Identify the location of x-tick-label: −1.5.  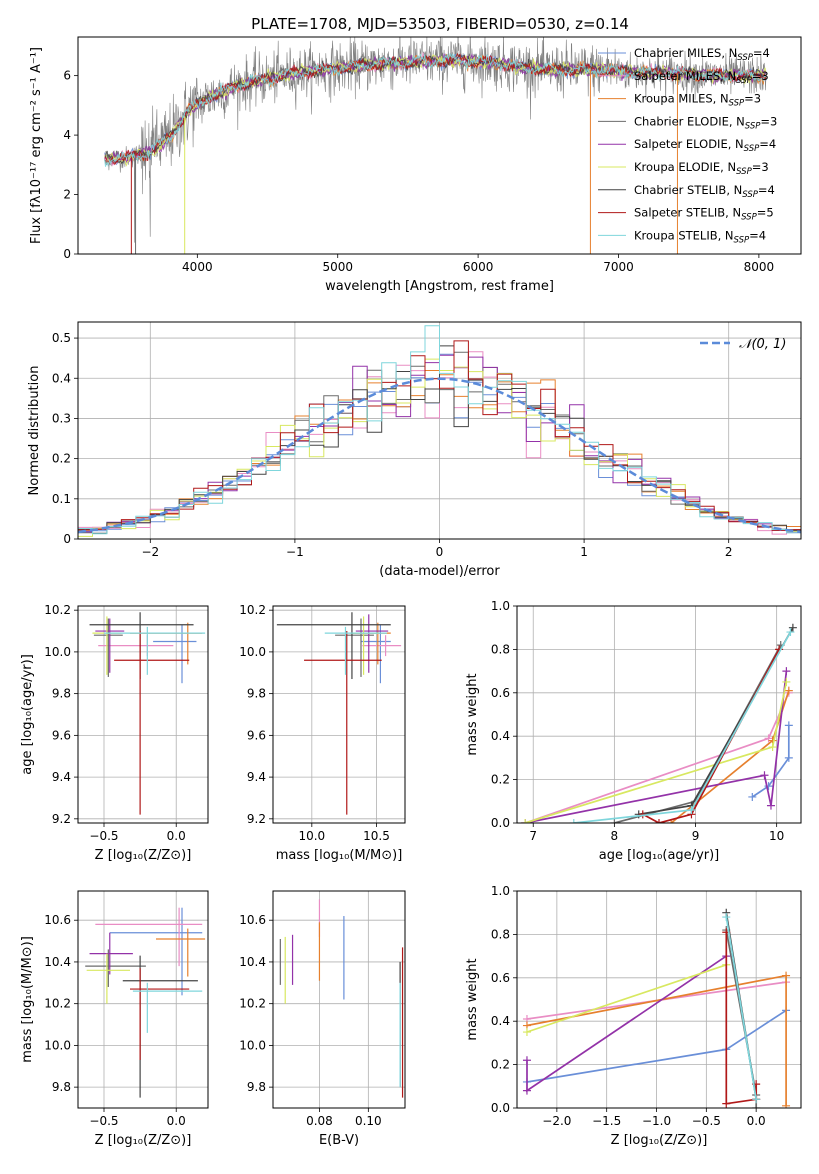
(606, 1121).